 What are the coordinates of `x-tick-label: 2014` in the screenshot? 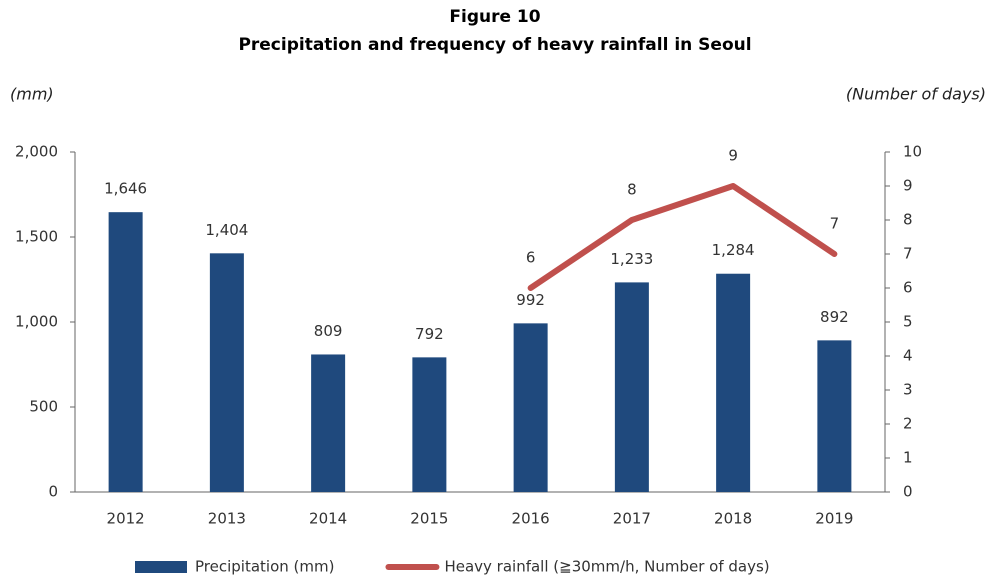 It's located at (328, 519).